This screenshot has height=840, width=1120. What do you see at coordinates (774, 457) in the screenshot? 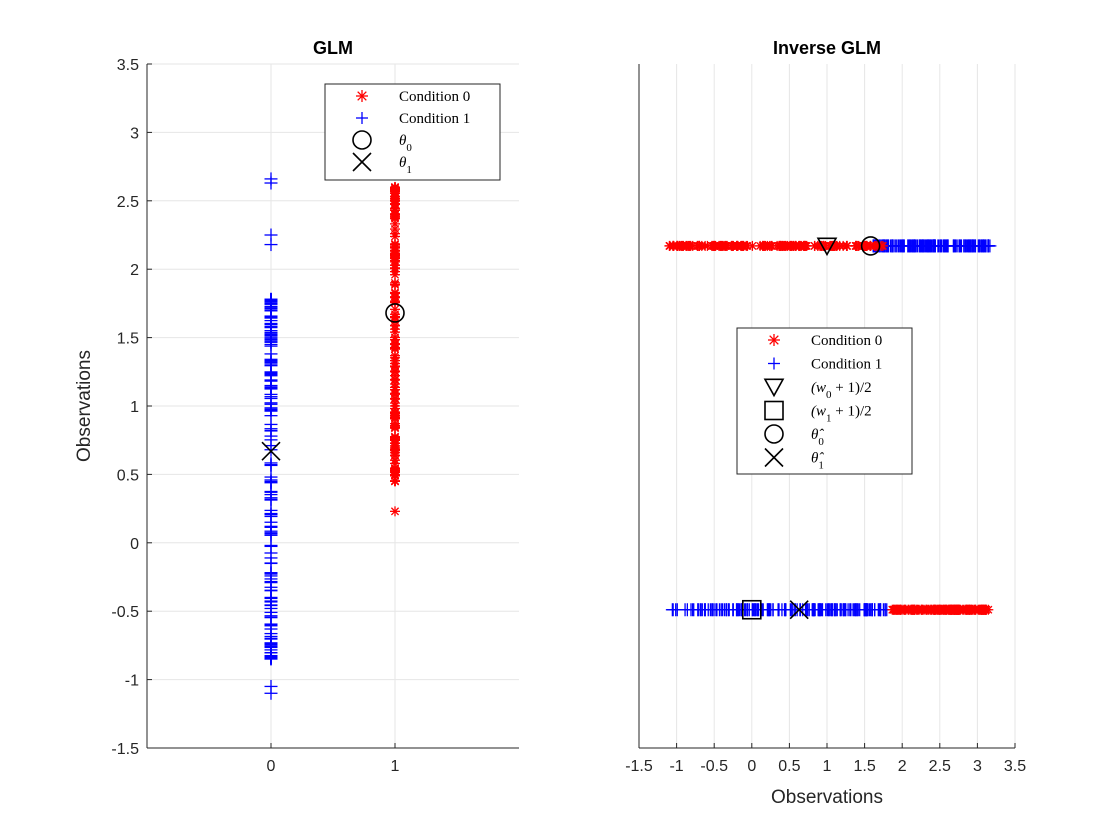
I see `legend-marker-x` at bounding box center [774, 457].